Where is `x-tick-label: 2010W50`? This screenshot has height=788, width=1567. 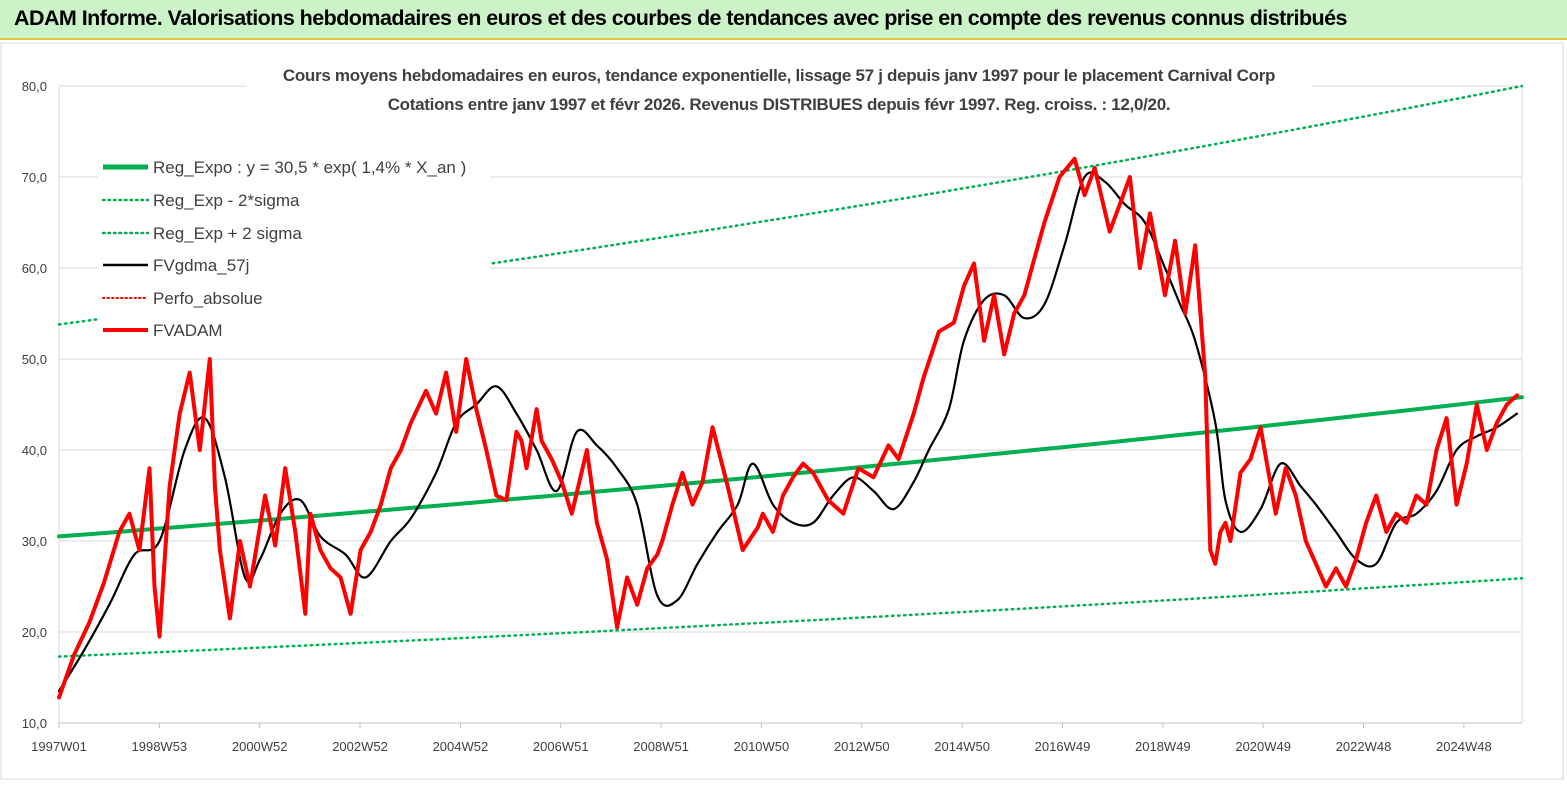 x-tick-label: 2010W50 is located at coordinates (762, 746).